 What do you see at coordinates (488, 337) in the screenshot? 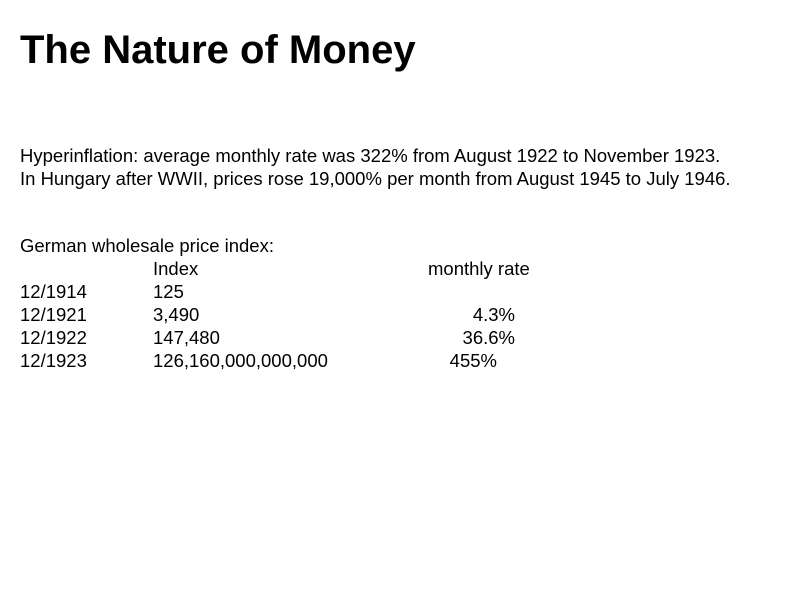
I see `row-monthly-rate: 36.6%` at bounding box center [488, 337].